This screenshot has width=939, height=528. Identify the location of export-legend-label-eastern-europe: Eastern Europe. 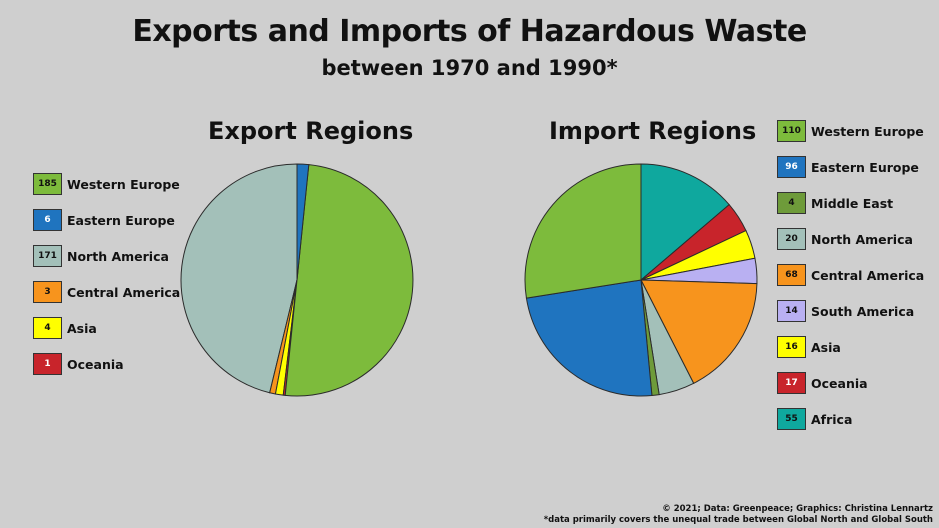
(121, 220).